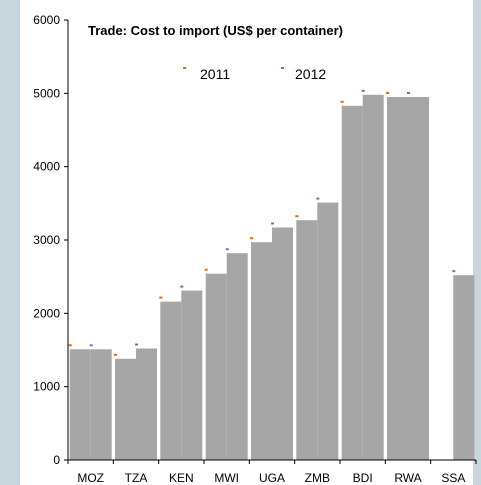 The height and width of the screenshot is (485, 481). What do you see at coordinates (46, 167) in the screenshot?
I see `y-tick-label: 4000` at bounding box center [46, 167].